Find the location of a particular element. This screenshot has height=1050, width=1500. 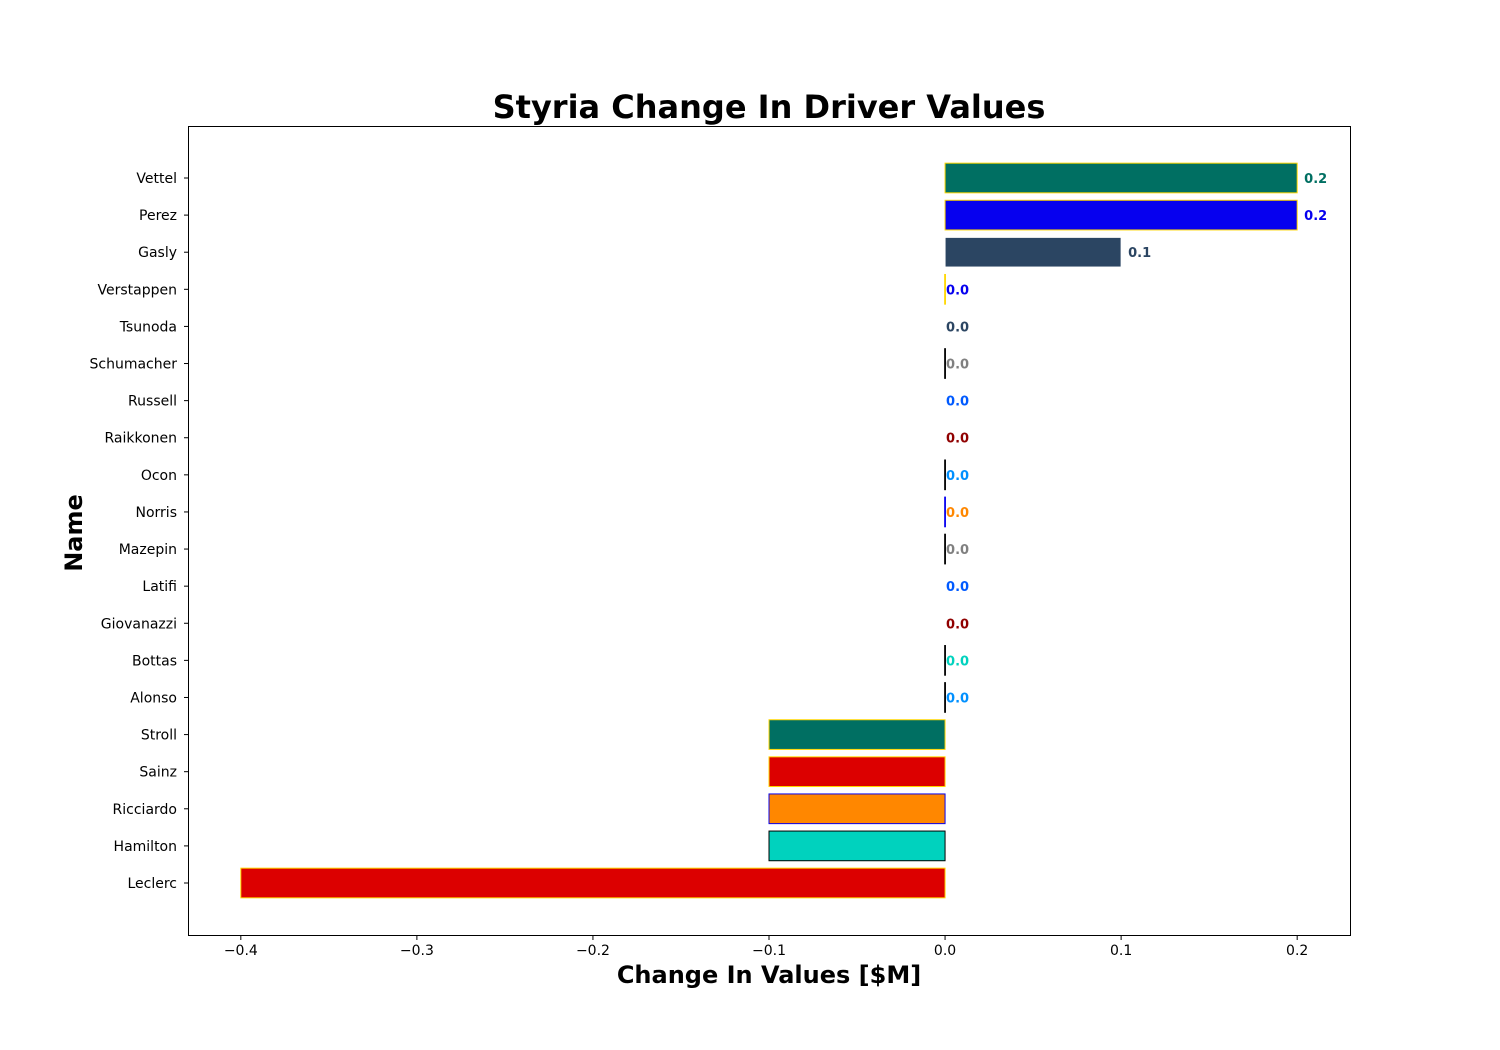

data-label-raikkonen: 0.0 is located at coordinates (957, 439).